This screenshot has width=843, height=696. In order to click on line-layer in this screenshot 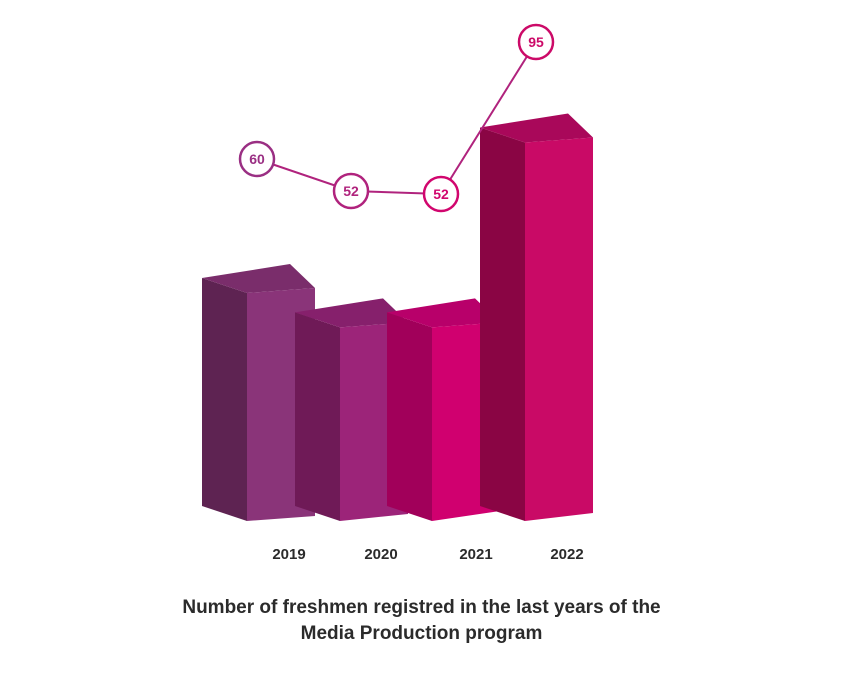, I will do `click(396, 118)`.